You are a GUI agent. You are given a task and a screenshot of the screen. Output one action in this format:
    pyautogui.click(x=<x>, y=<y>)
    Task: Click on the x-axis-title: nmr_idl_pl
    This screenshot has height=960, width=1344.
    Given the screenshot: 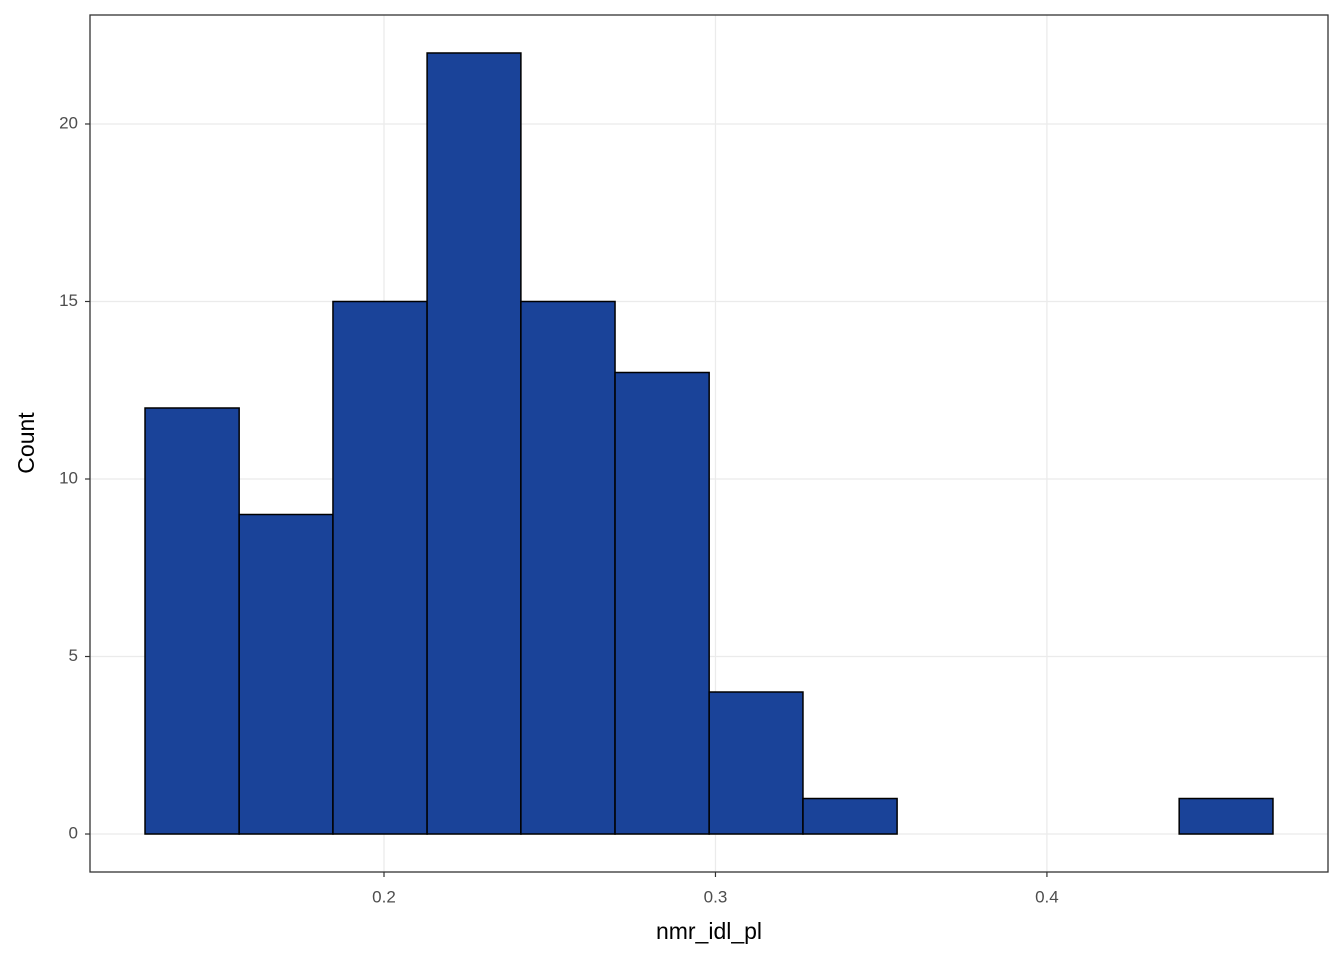 What is the action you would take?
    pyautogui.click(x=709, y=931)
    